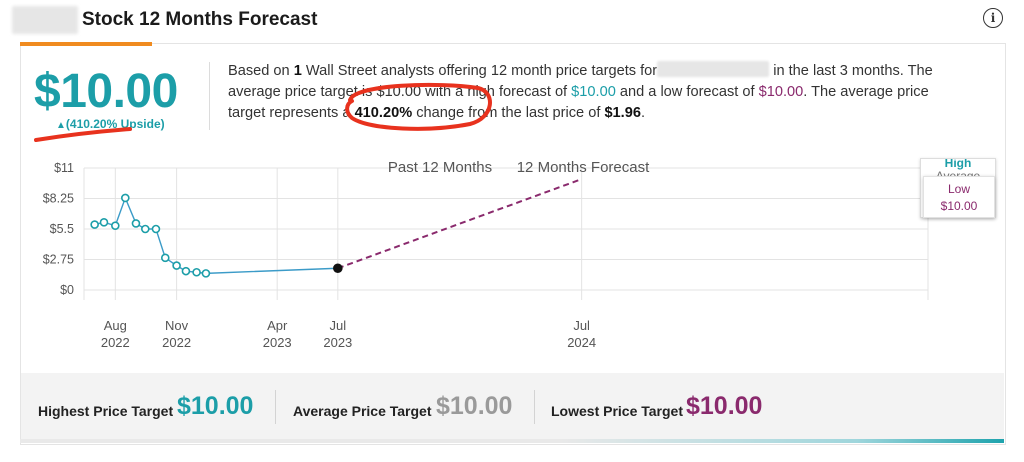  Describe the element at coordinates (61, 125) in the screenshot. I see `up-arrow-icon: ▲` at that location.